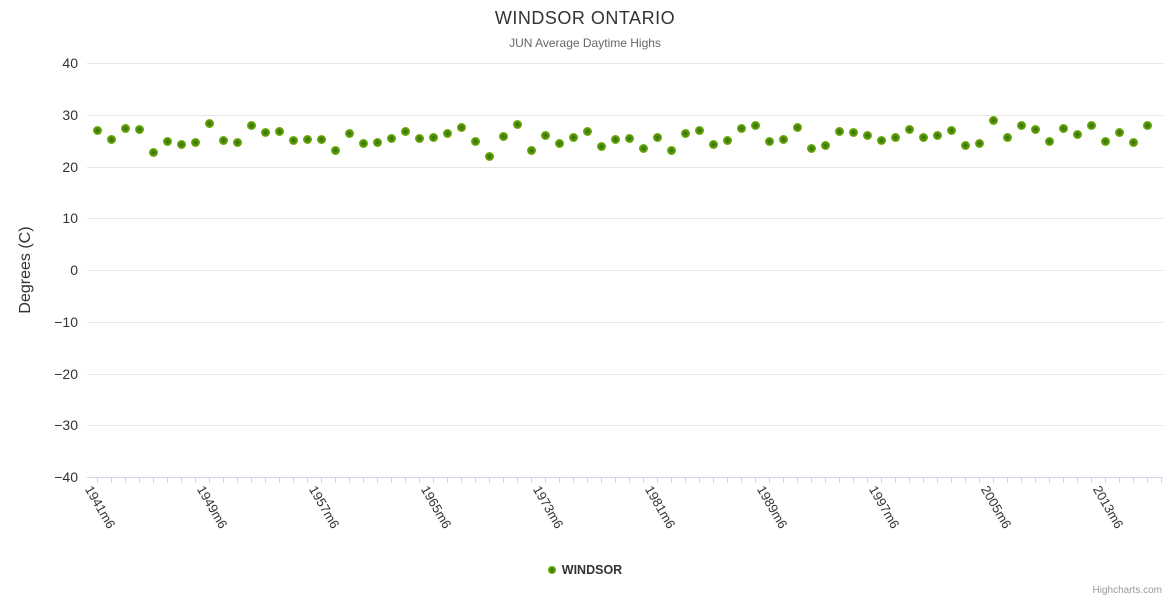  I want to click on legend-marker-icon, so click(551, 570).